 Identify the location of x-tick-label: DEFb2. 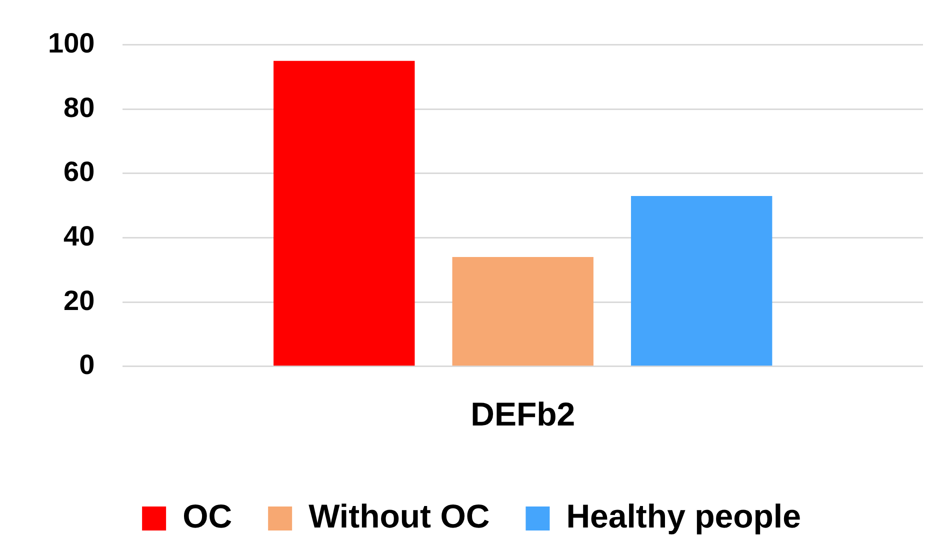
(523, 413).